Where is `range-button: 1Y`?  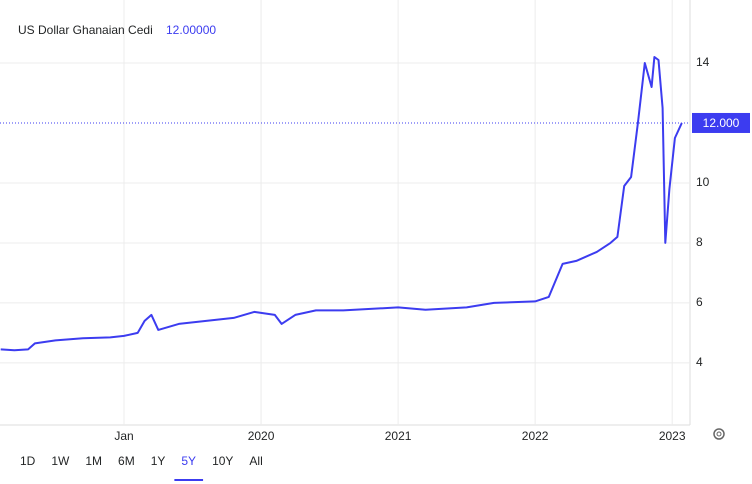 range-button: 1Y is located at coordinates (158, 461).